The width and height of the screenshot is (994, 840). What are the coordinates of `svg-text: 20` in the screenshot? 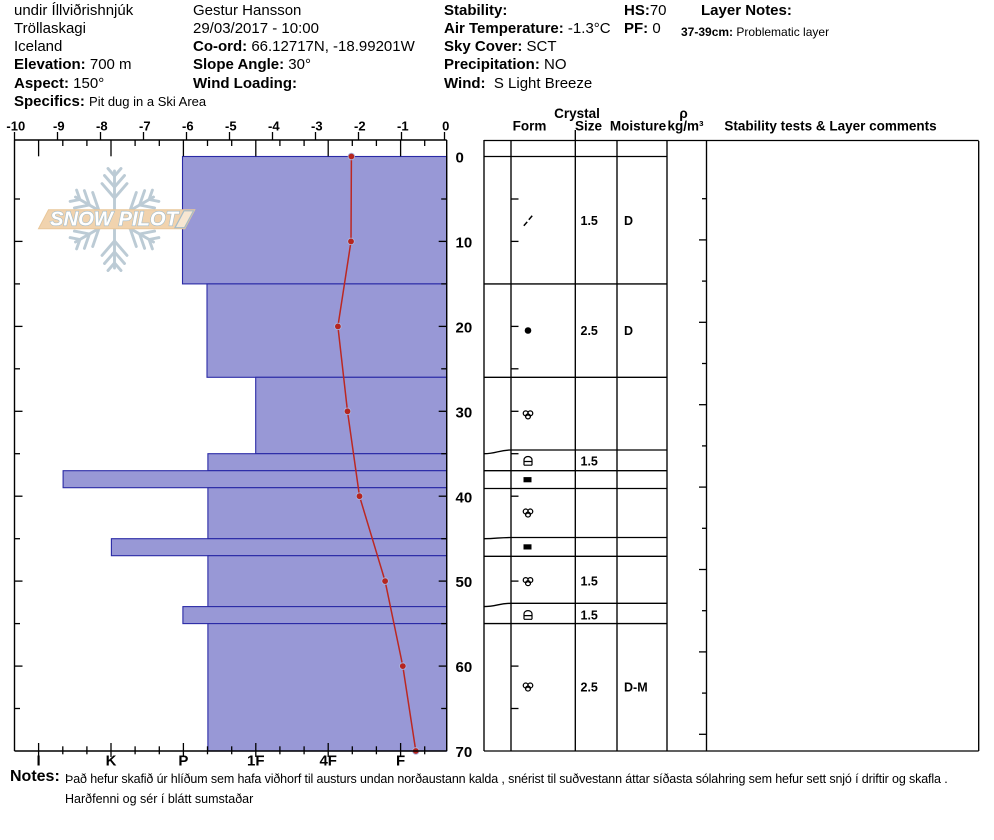 It's located at (464, 328).